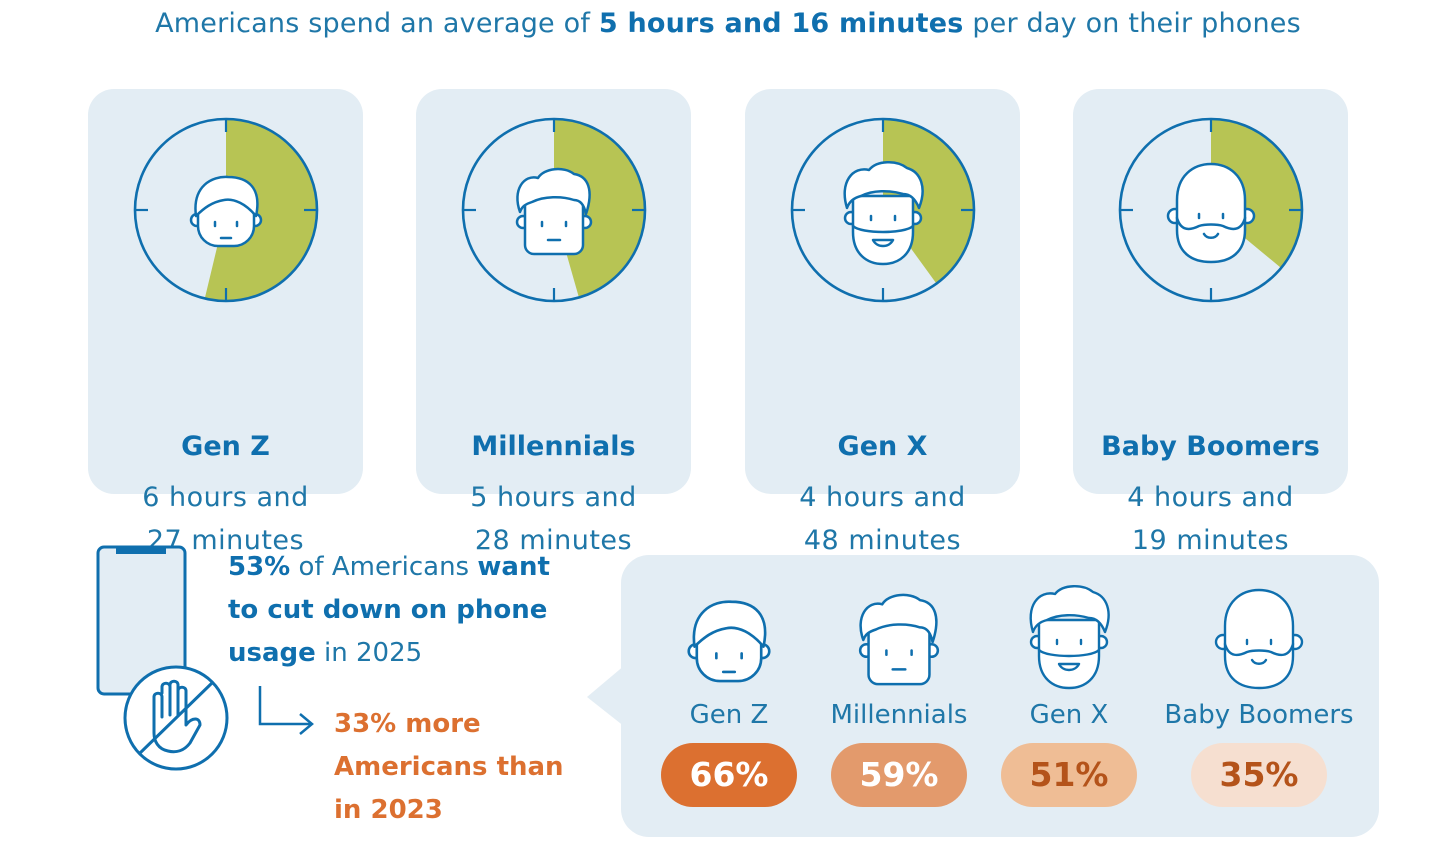  I want to click on cutdown-text-d: usage, so click(272, 653).